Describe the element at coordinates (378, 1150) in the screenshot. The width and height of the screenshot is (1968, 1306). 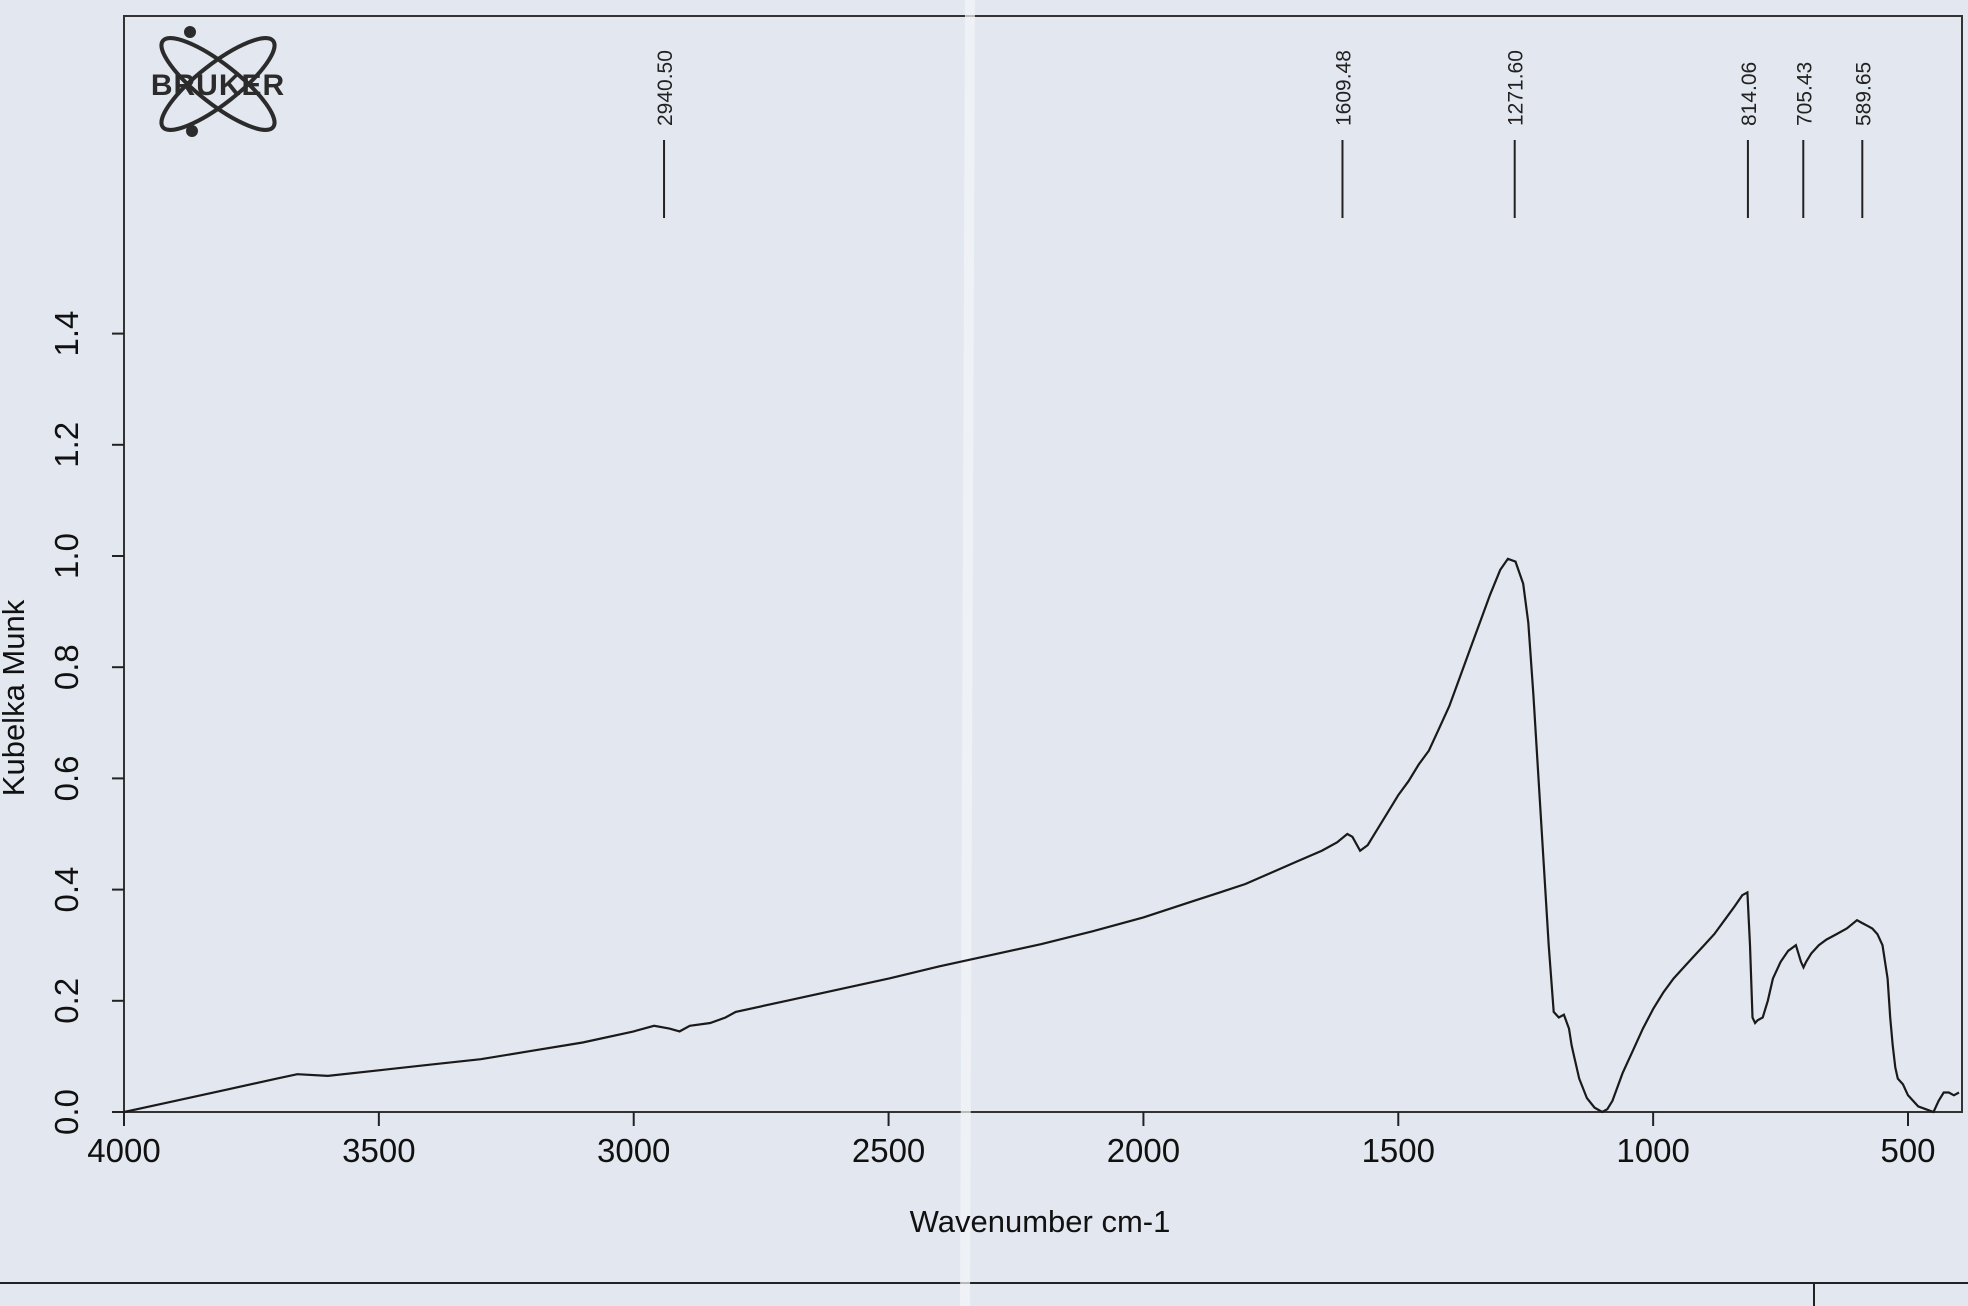
I see `x-tick-label-3500: 3500` at that location.